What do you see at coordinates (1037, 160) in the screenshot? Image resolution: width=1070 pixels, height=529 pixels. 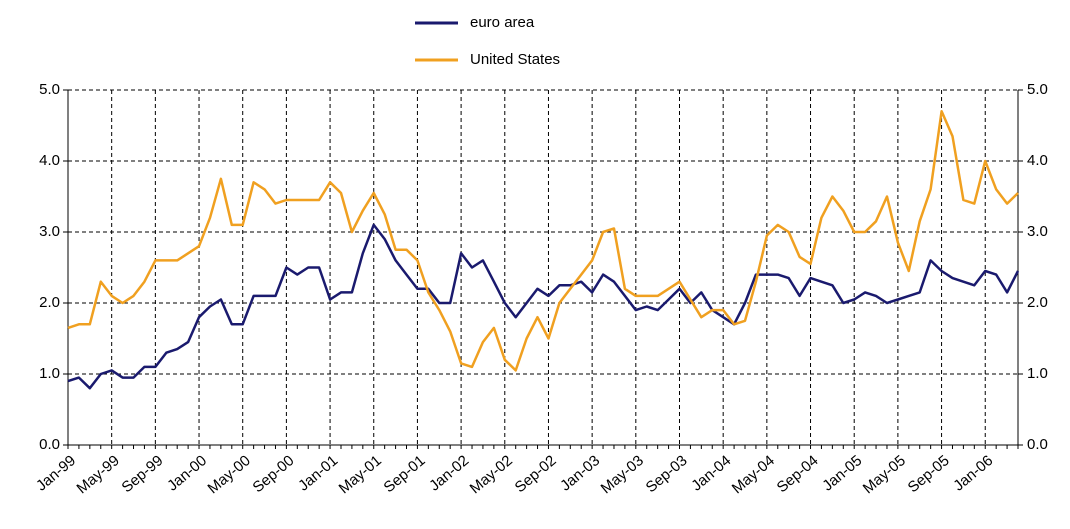 I see `y2-tick-label: 4.0` at bounding box center [1037, 160].